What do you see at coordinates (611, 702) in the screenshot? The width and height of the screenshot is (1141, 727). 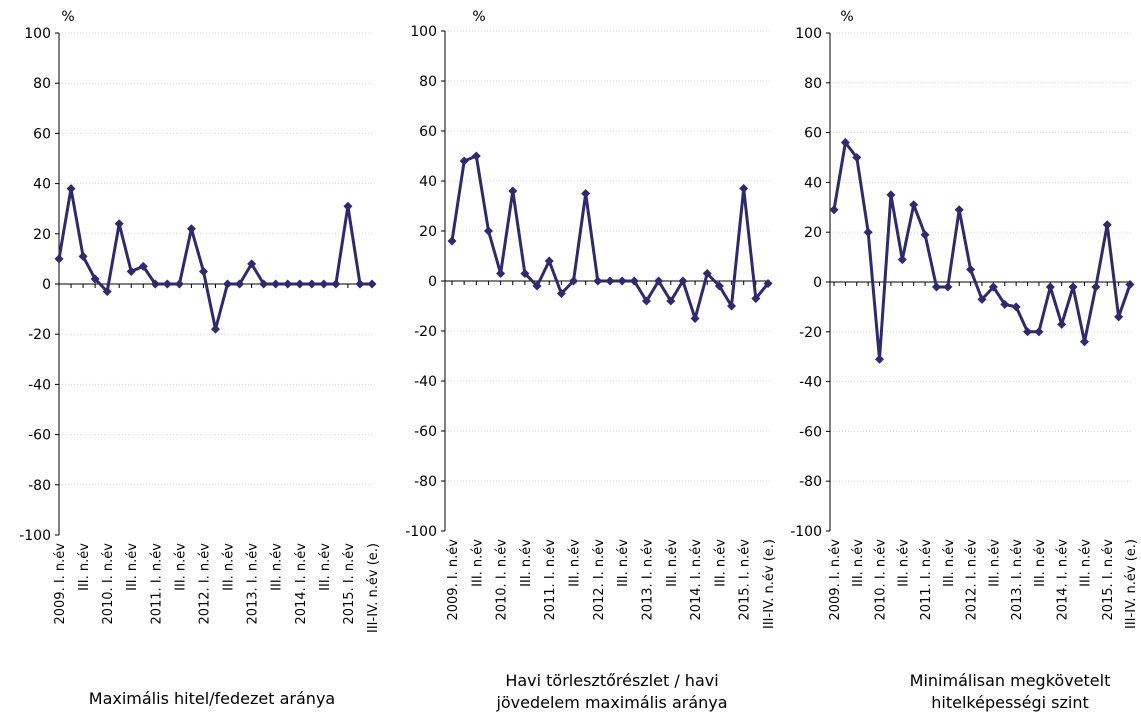 I see `chart-title-line: jövedelem maximális aránya` at bounding box center [611, 702].